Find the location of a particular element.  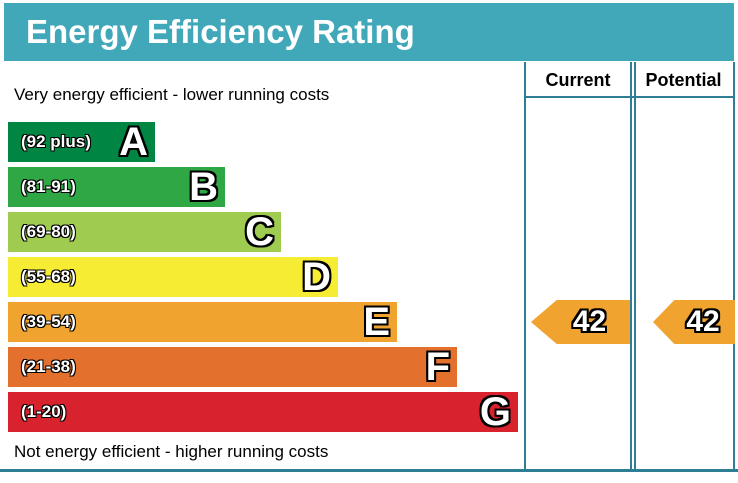

potential-rating-arrow: 42 is located at coordinates (694, 322).